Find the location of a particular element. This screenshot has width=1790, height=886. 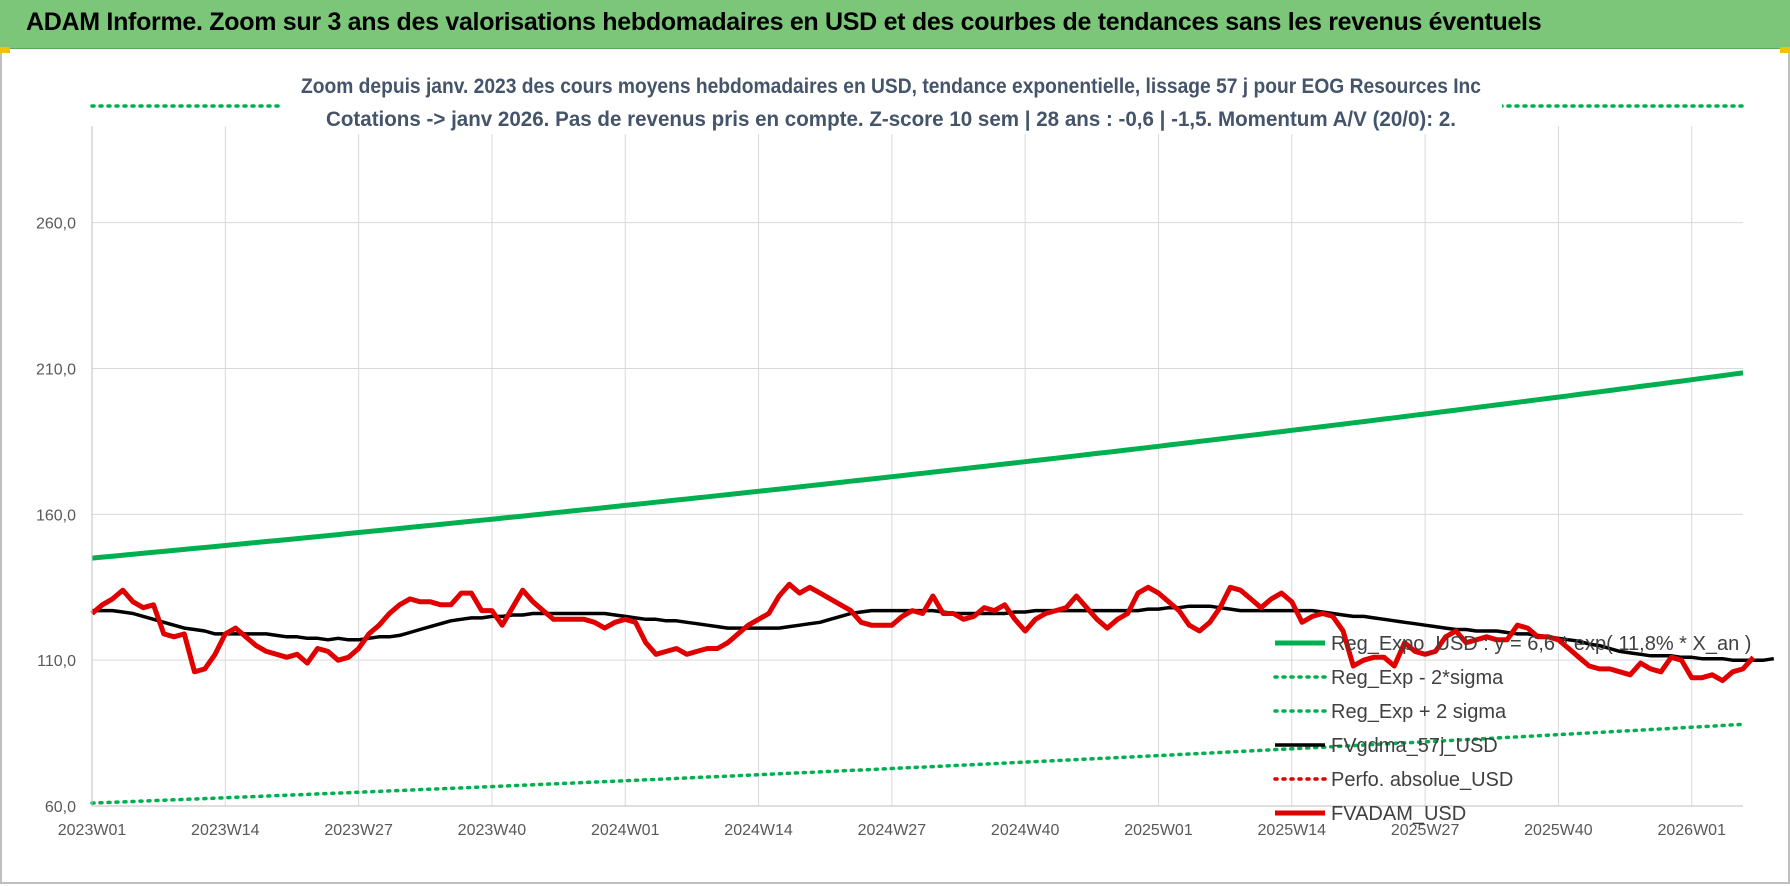

x-tick-label: 2023W27 is located at coordinates (358, 830).